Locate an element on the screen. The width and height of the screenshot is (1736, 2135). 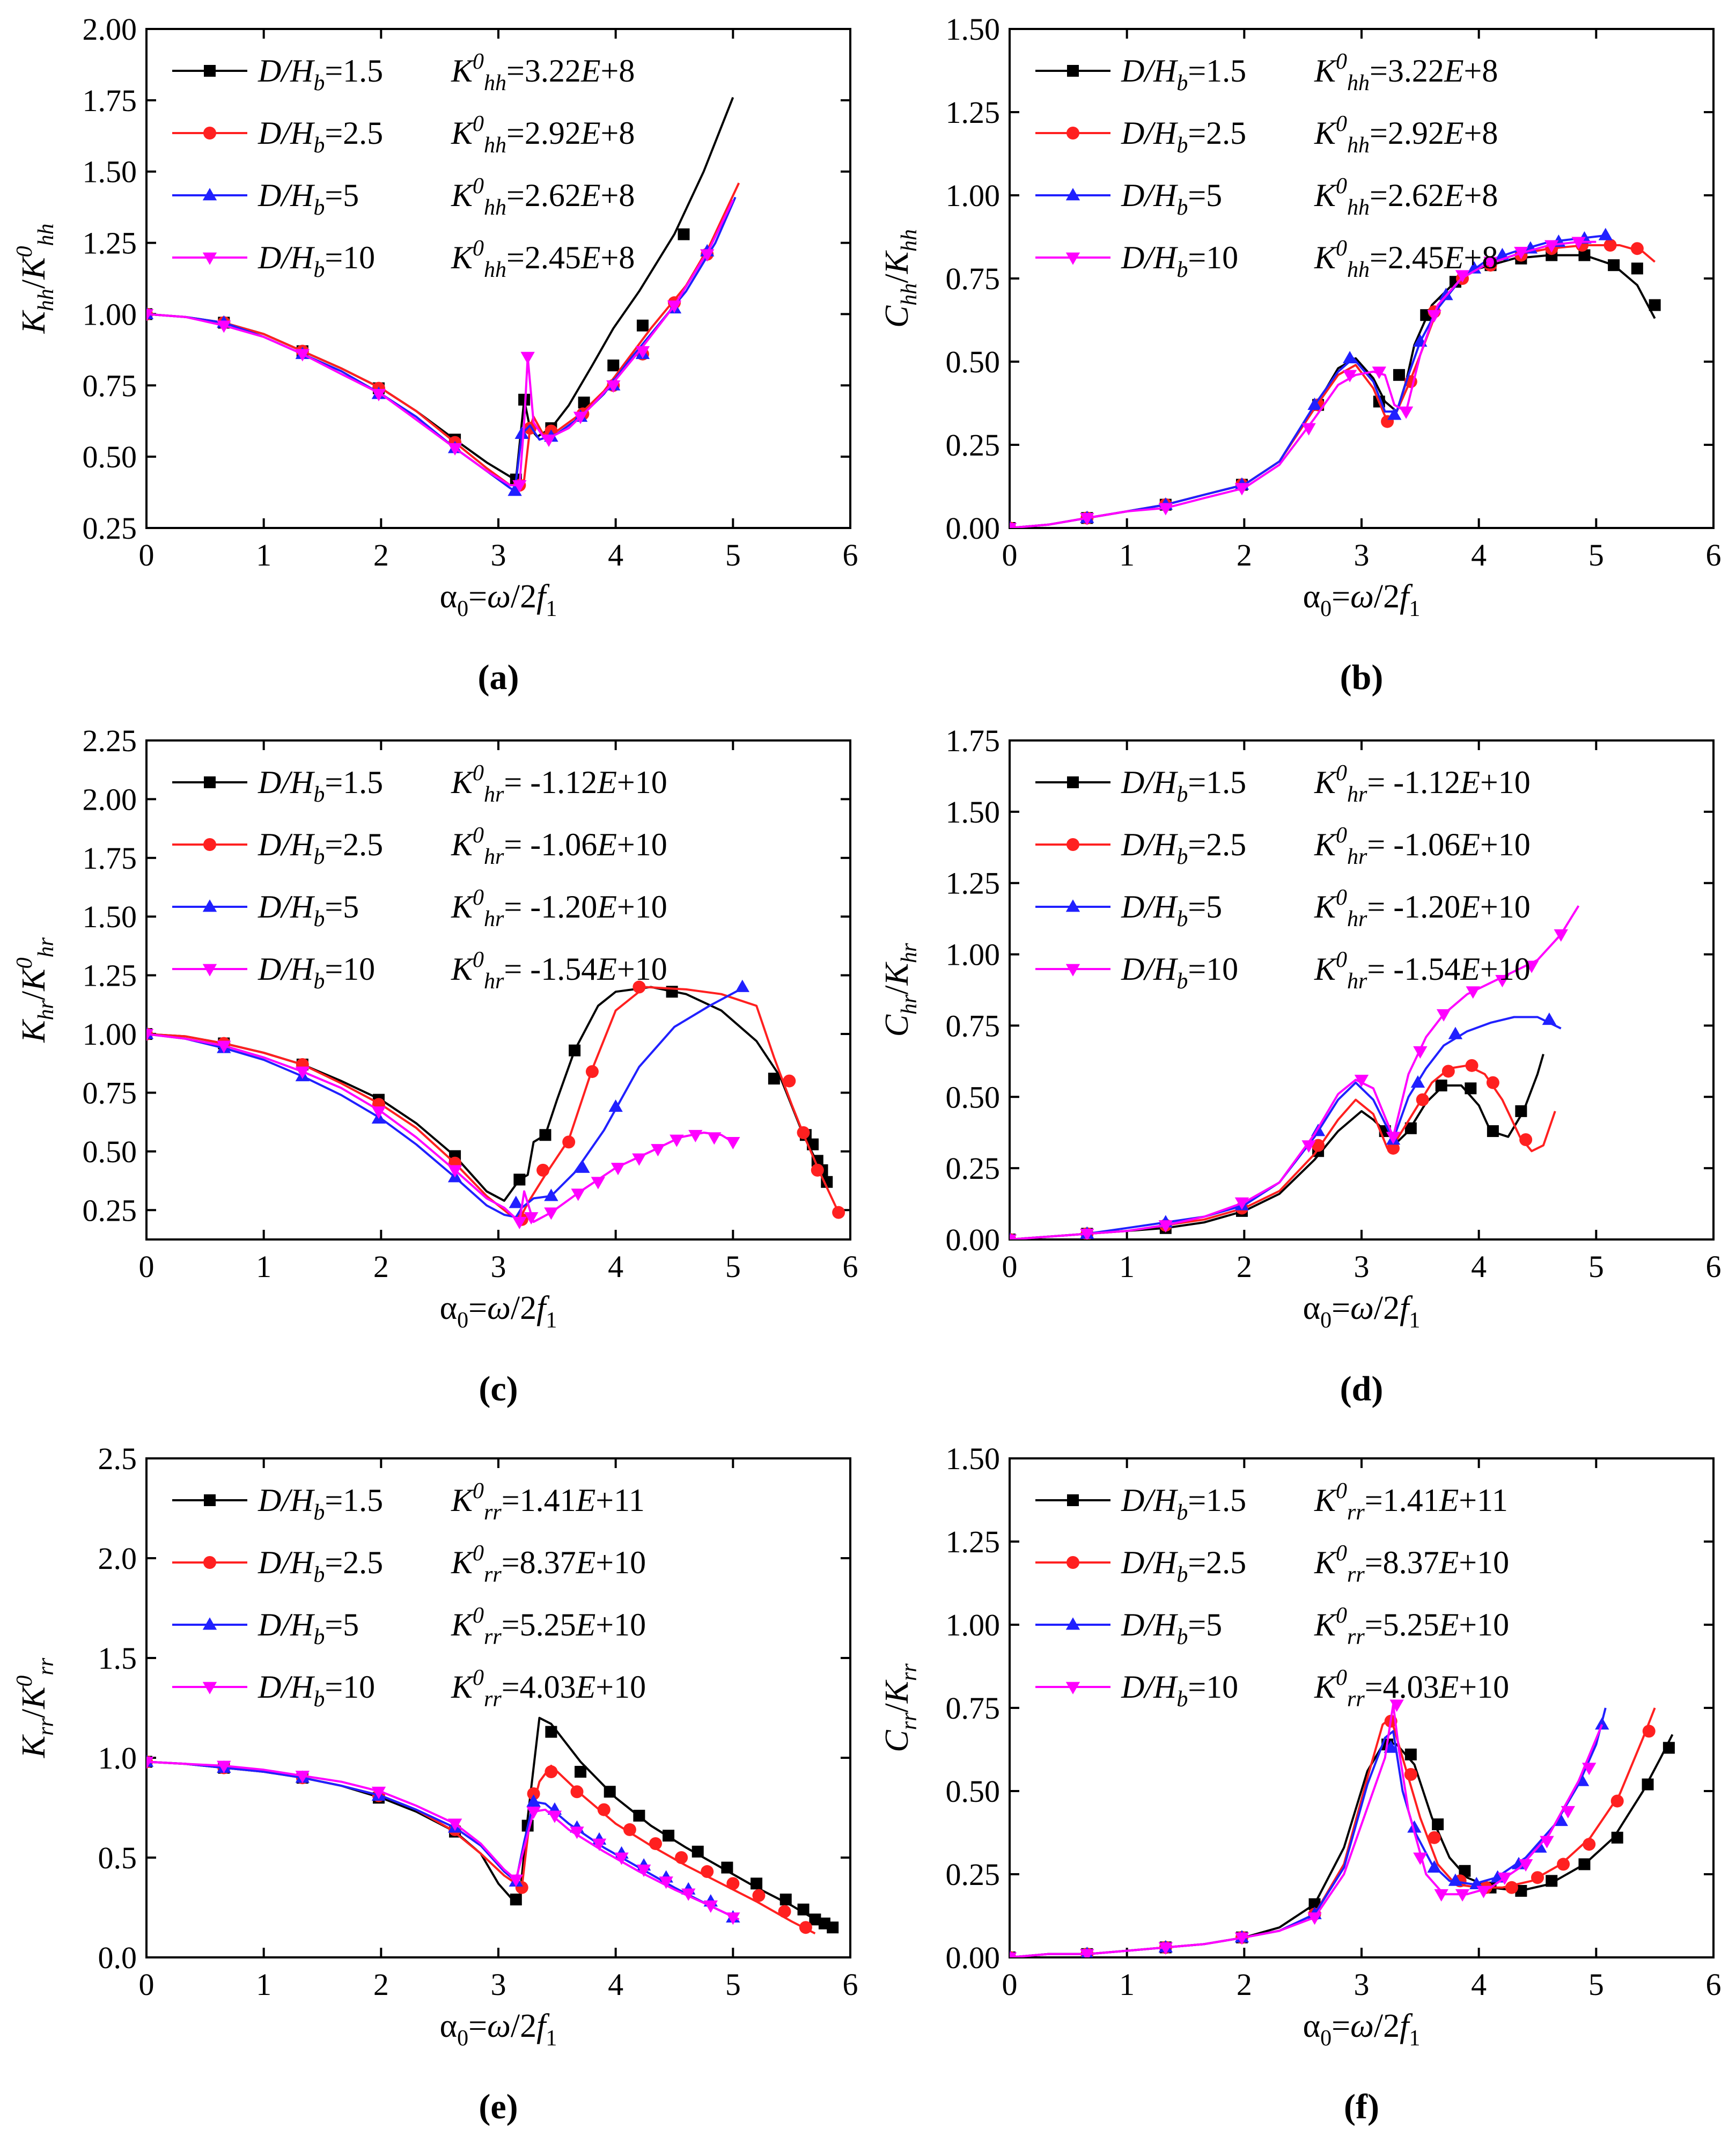
legend-coef: K0hh=3.22E+8 is located at coordinates (543, 72).